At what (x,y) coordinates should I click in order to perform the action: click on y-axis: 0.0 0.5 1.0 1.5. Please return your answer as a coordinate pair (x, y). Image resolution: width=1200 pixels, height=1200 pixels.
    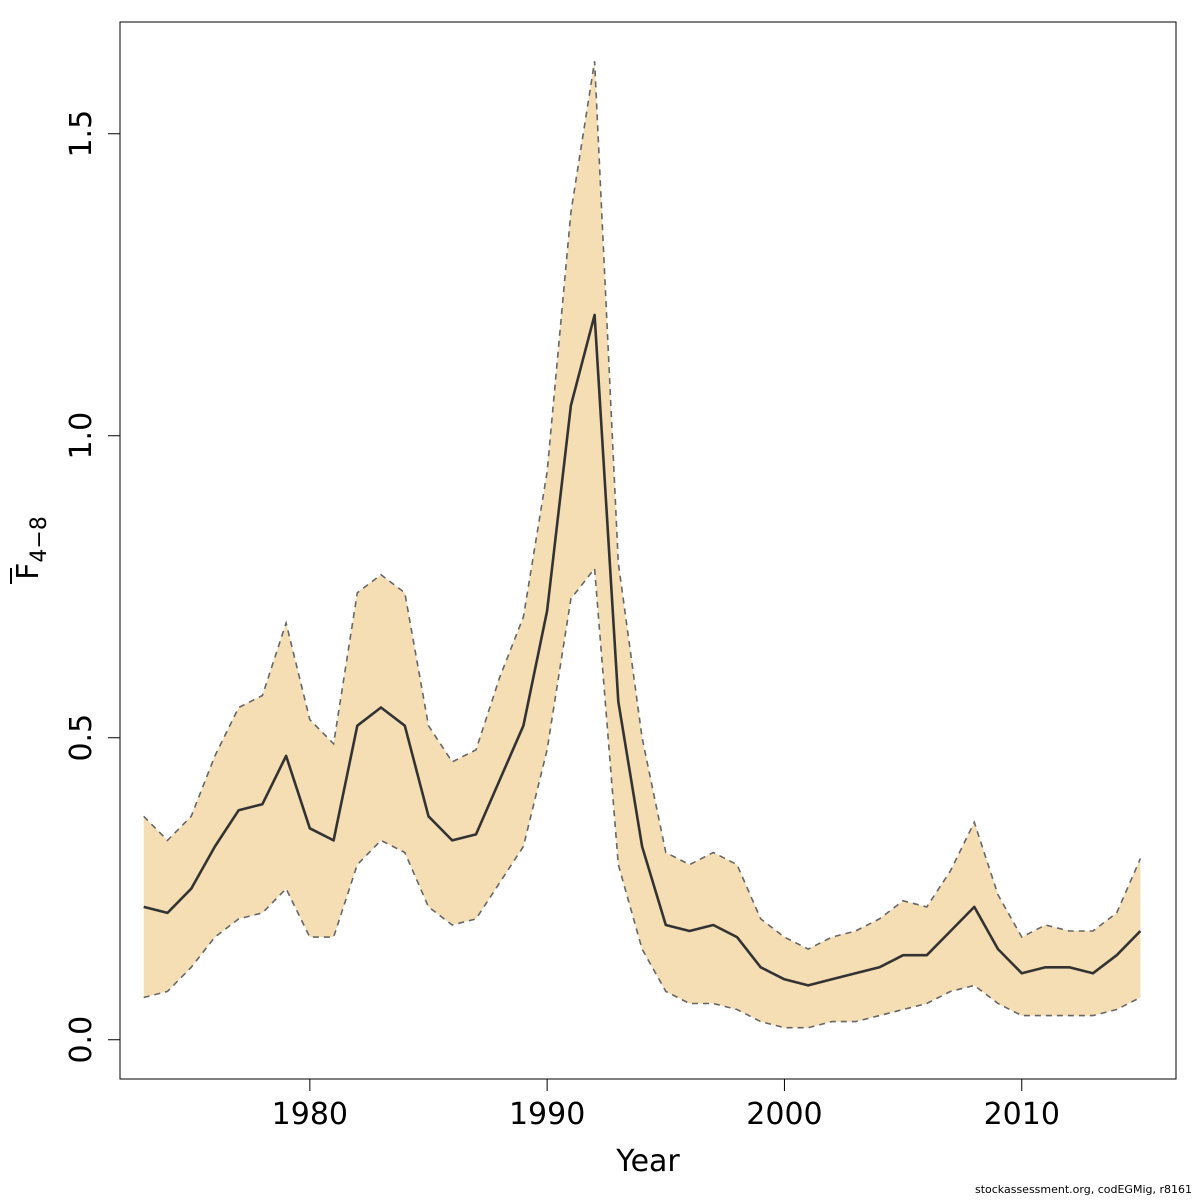
    Looking at the image, I should click on (92, 587).